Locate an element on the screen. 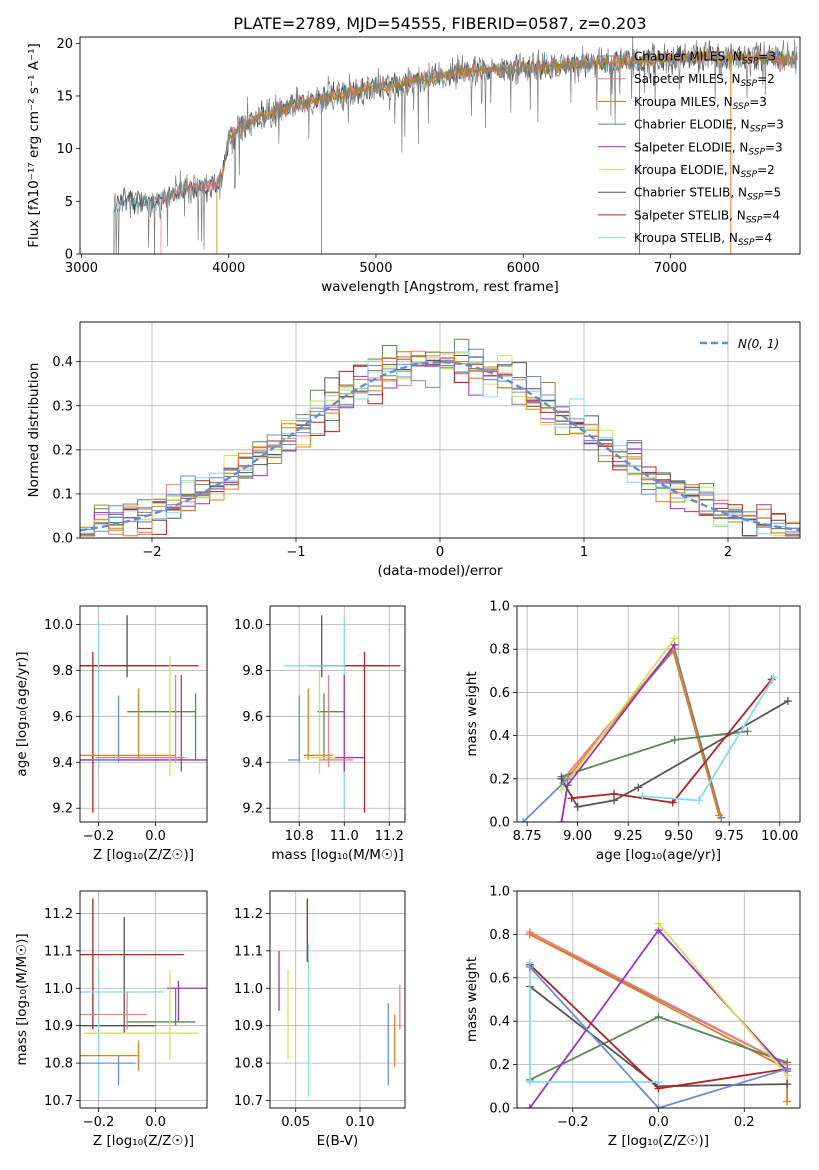 Image resolution: width=819 pixels, height=1170 pixels. legend-entry: Salpeter ELODIE, NSSP=3 is located at coordinates (708, 148).